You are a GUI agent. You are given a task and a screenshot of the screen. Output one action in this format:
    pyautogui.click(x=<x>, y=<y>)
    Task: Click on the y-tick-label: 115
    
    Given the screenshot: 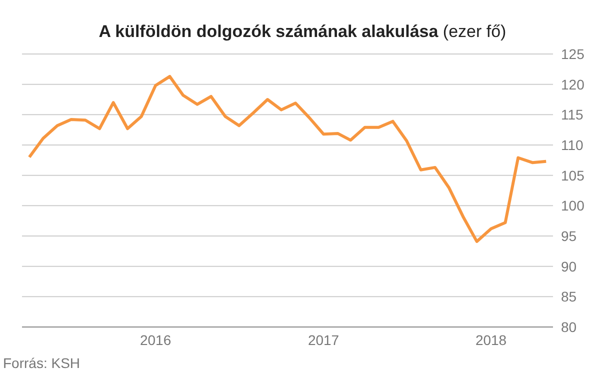 What is the action you would take?
    pyautogui.click(x=572, y=114)
    